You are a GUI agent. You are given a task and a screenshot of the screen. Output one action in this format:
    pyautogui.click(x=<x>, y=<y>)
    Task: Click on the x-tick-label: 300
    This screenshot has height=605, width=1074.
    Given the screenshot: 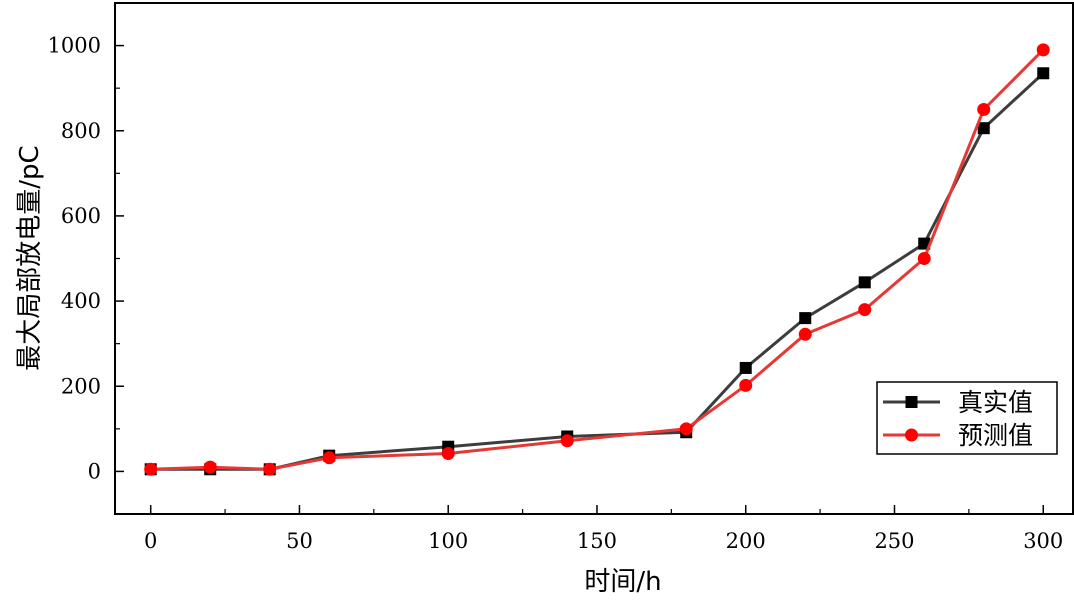 What is the action you would take?
    pyautogui.click(x=1043, y=541)
    